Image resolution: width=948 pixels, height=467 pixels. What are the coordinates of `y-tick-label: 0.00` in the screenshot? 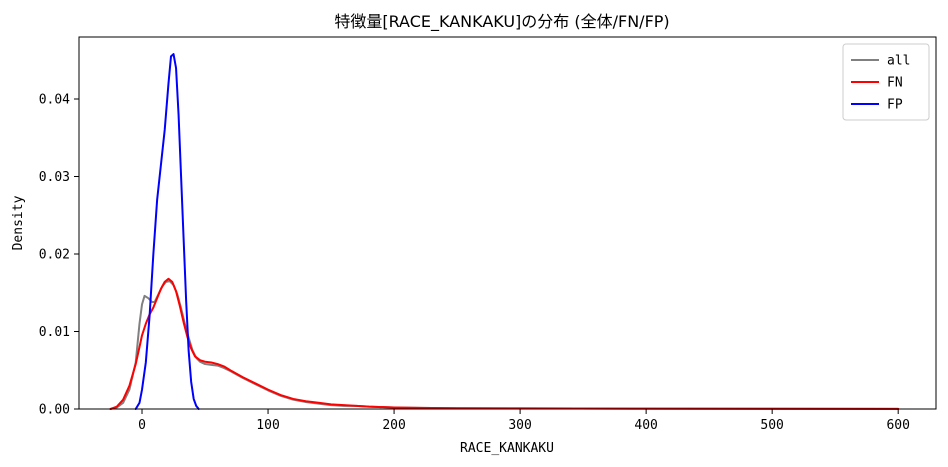 It's located at (54, 410).